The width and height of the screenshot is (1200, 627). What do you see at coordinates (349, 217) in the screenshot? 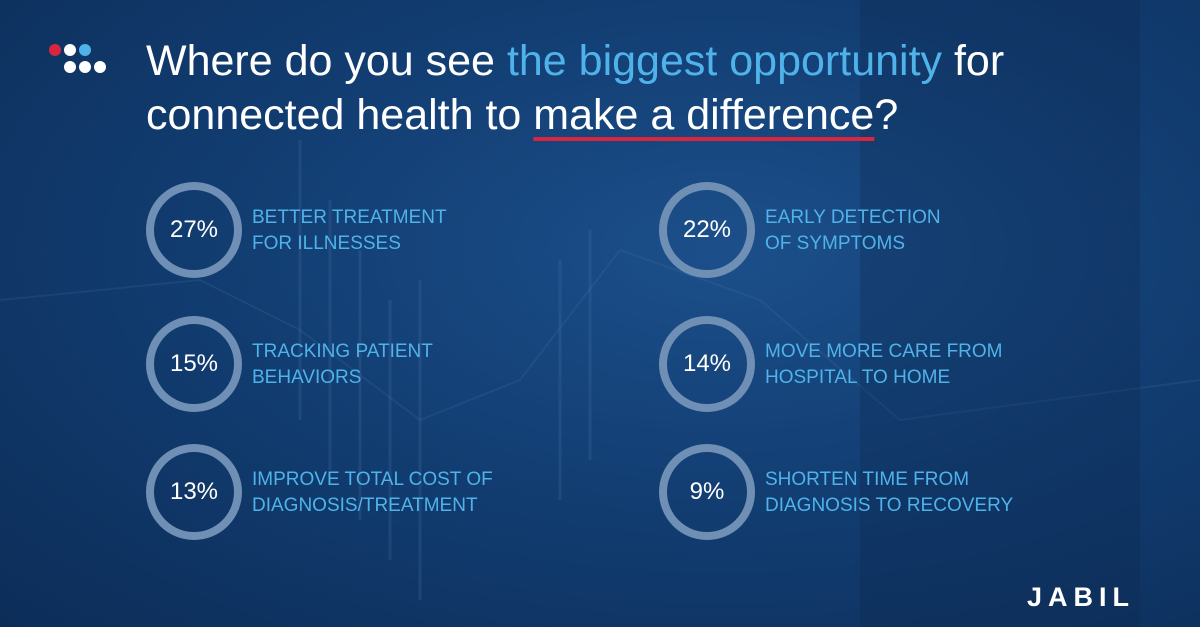
I see `stat-label-line: BETTER TREATMENT` at bounding box center [349, 217].